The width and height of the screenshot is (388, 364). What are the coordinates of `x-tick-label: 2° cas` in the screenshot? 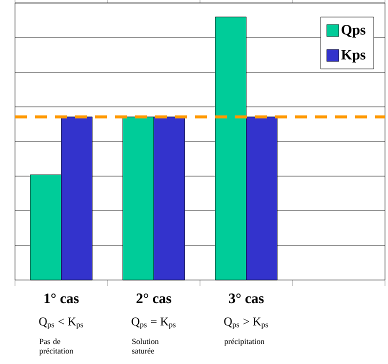 It's located at (154, 299).